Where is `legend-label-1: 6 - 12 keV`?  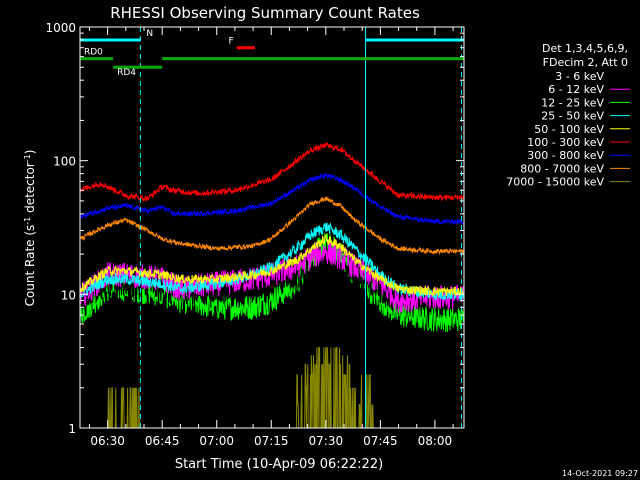
legend-label-1: 6 - 12 keV is located at coordinates (576, 89).